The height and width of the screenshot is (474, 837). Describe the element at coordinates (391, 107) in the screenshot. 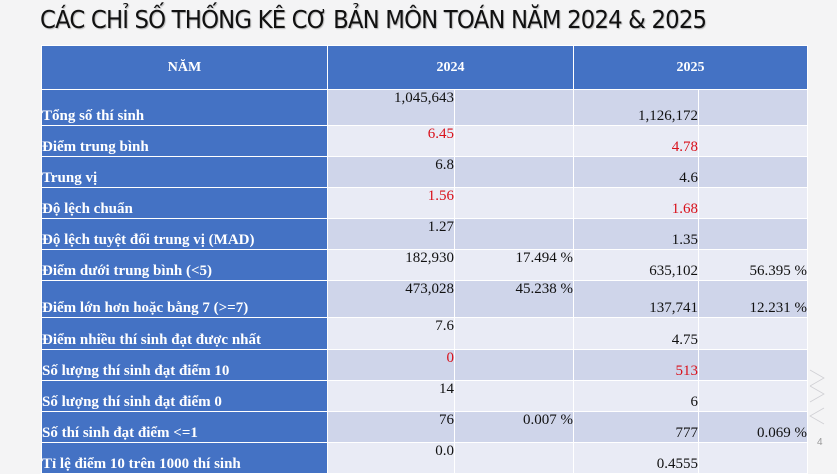

I see `value-2024: 1,045,643` at that location.